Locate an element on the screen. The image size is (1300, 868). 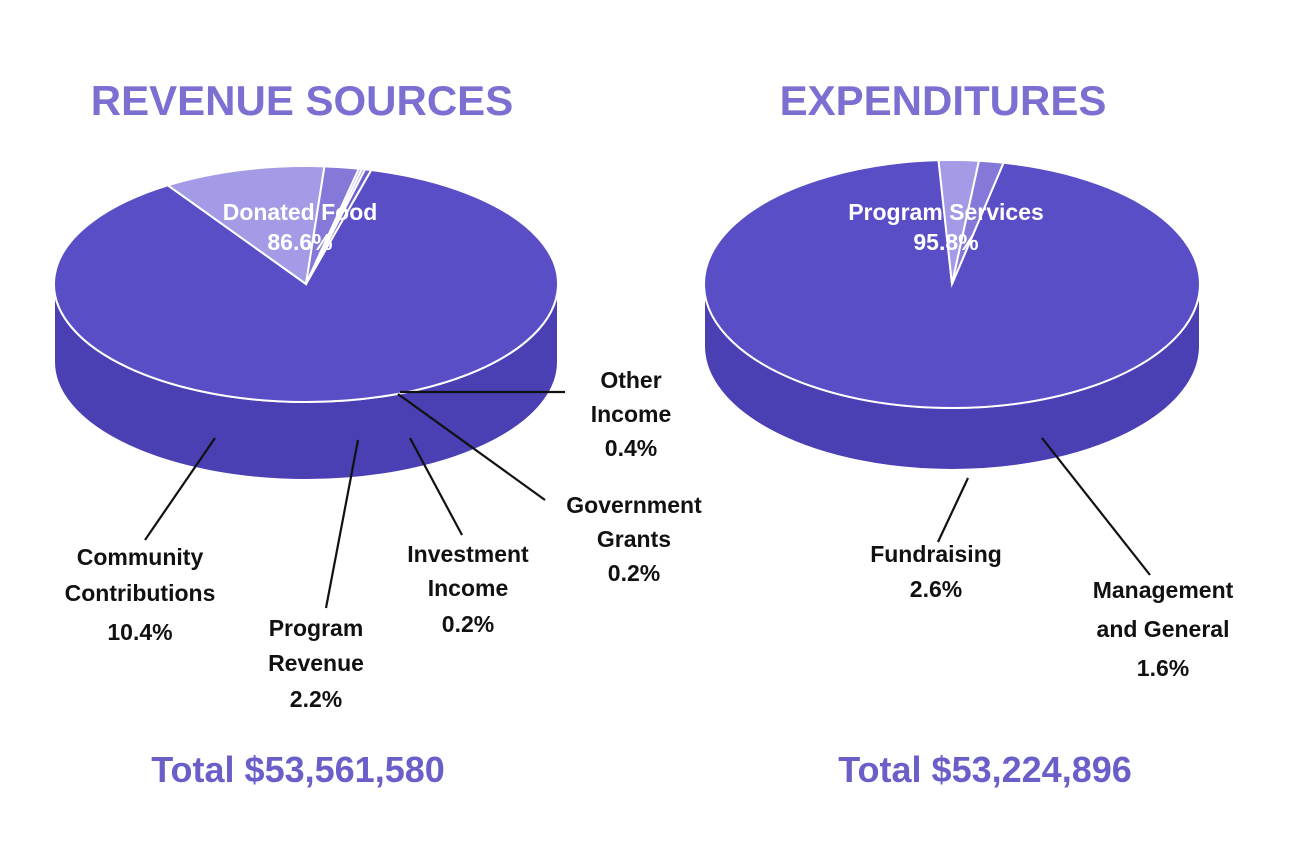
label-other-income-1: Other is located at coordinates (630, 380).